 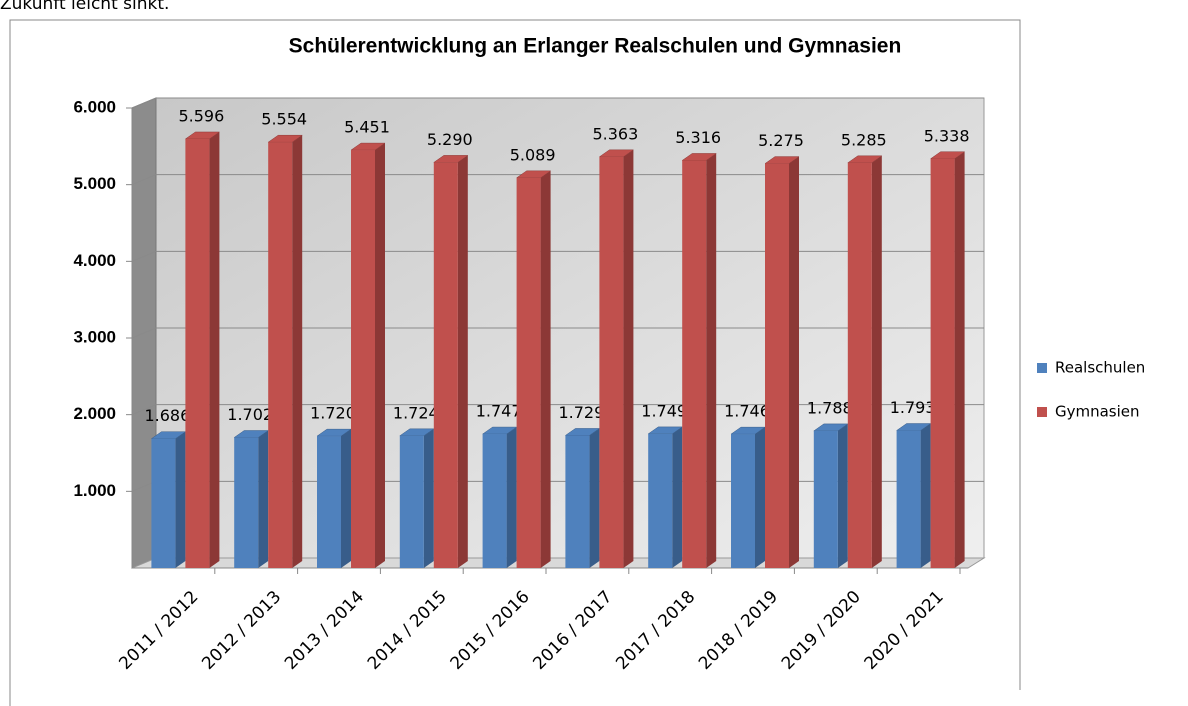 What do you see at coordinates (864, 139) in the screenshot?
I see `data-label: 5.285` at bounding box center [864, 139].